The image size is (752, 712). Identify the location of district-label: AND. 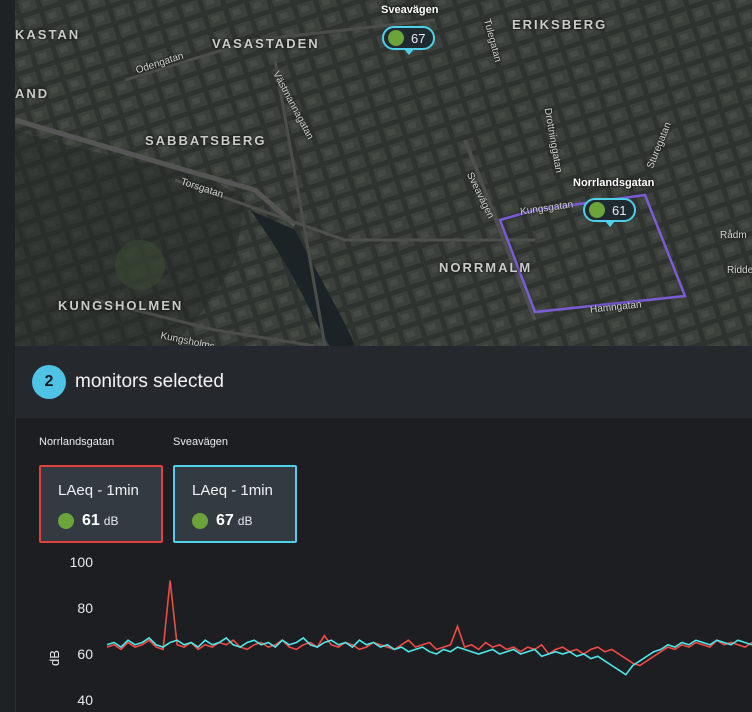
(32, 93).